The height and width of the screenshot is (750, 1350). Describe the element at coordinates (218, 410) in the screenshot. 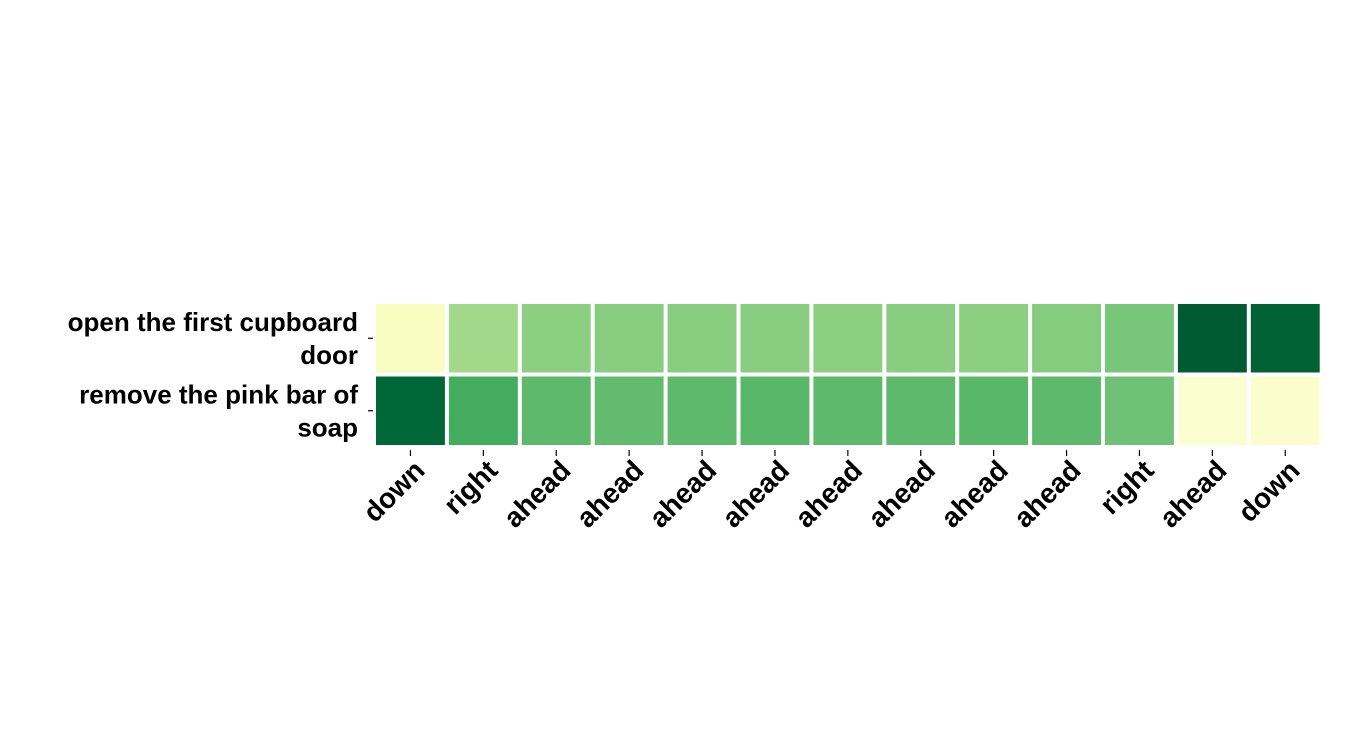

I see `y-tick-label: remove the pink bar of soap` at that location.